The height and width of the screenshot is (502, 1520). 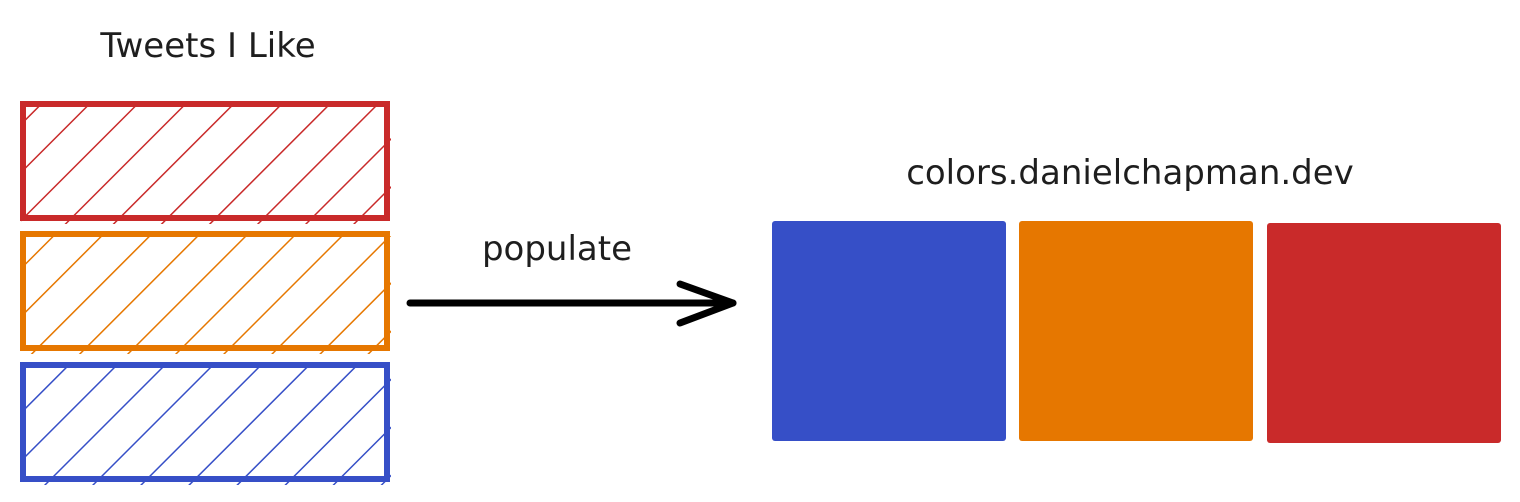 I want to click on arrow-head, so click(x=706, y=303).